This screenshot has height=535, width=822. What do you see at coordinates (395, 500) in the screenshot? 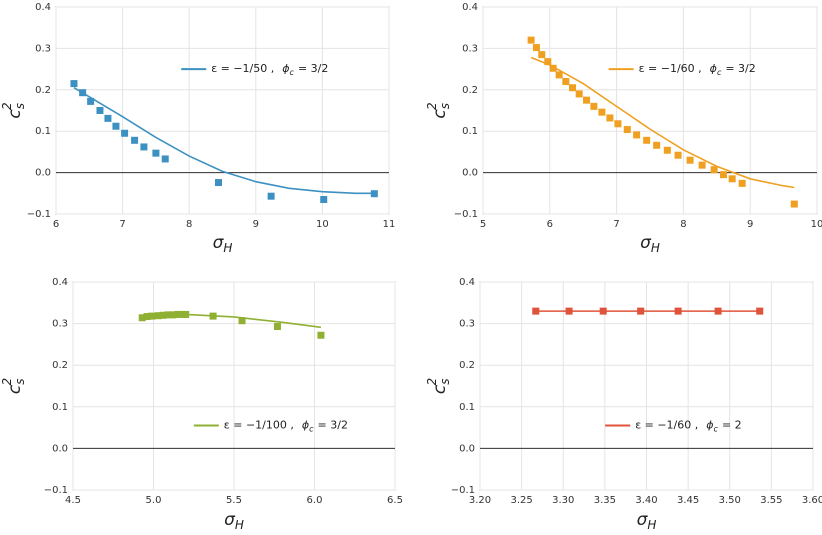
I see `x-tick-label: 6.5` at bounding box center [395, 500].